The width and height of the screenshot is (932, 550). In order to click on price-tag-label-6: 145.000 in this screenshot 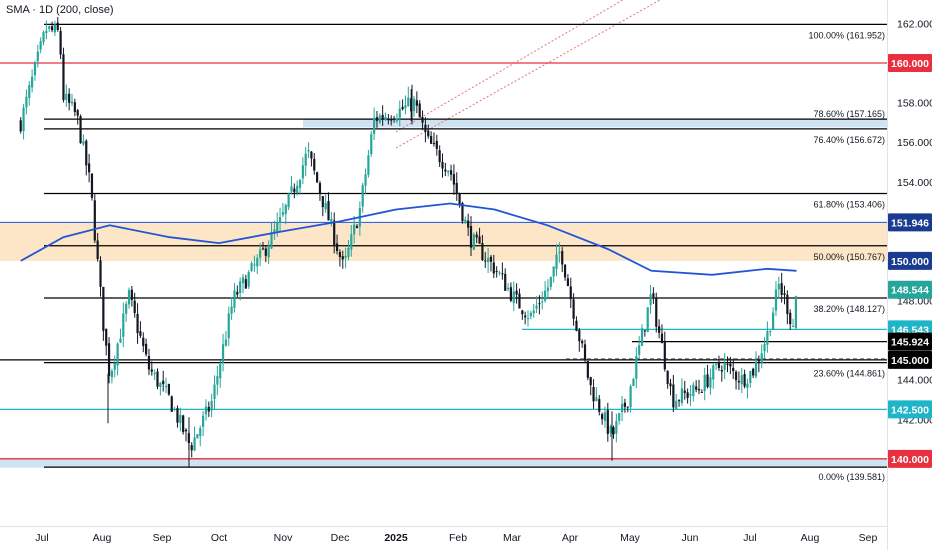, I will do `click(910, 361)`.